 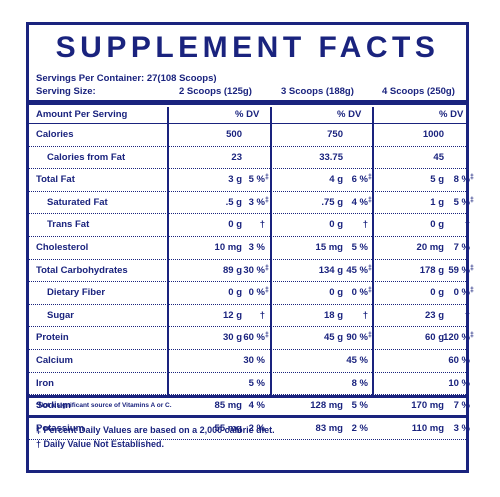 I want to click on dv-cell: 90 %, so click(x=357, y=338).